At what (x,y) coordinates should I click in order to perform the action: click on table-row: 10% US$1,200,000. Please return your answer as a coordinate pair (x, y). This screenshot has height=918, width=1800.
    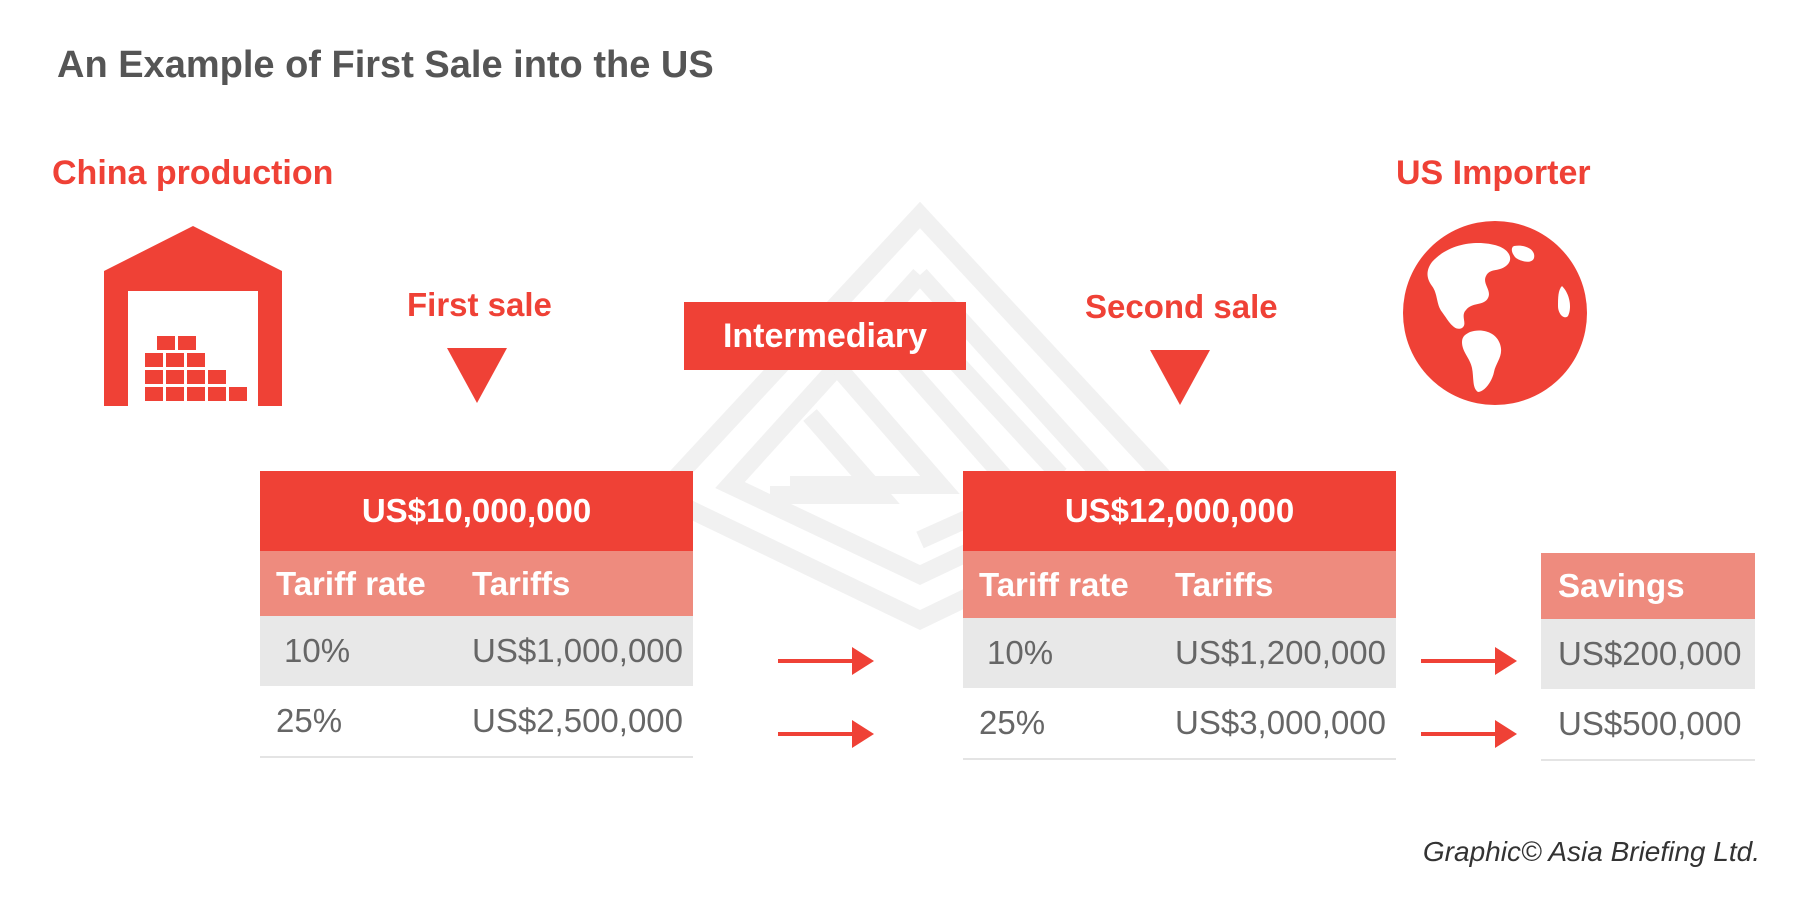
    Looking at the image, I should click on (1179, 653).